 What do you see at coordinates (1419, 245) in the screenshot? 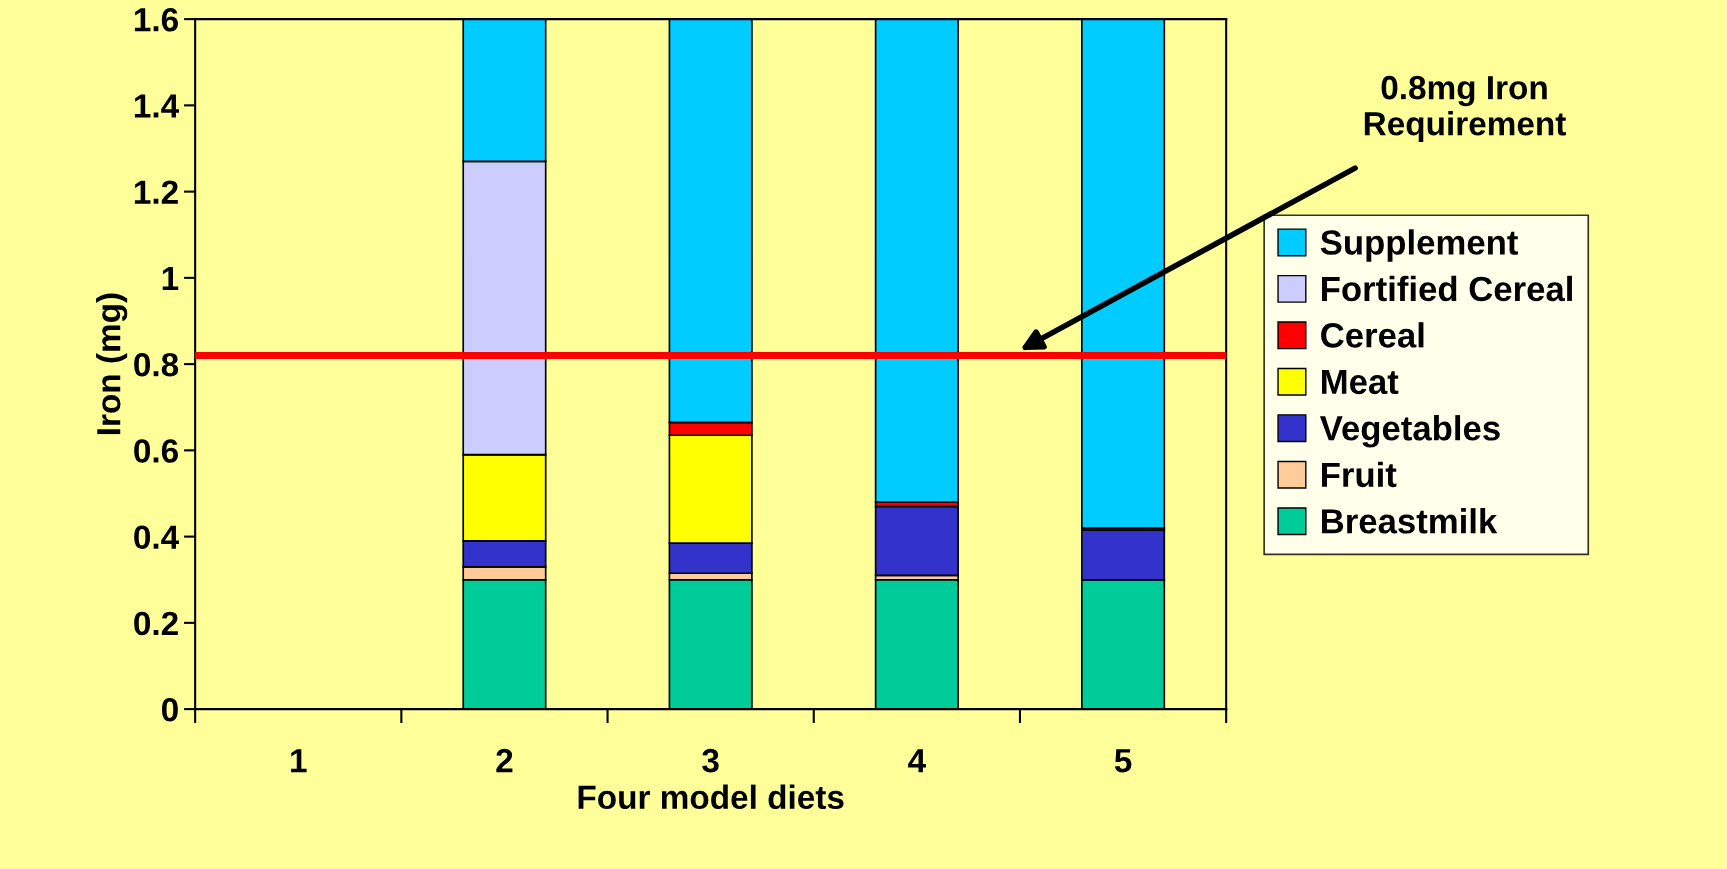
I see `legend-label: Supplement` at bounding box center [1419, 245].